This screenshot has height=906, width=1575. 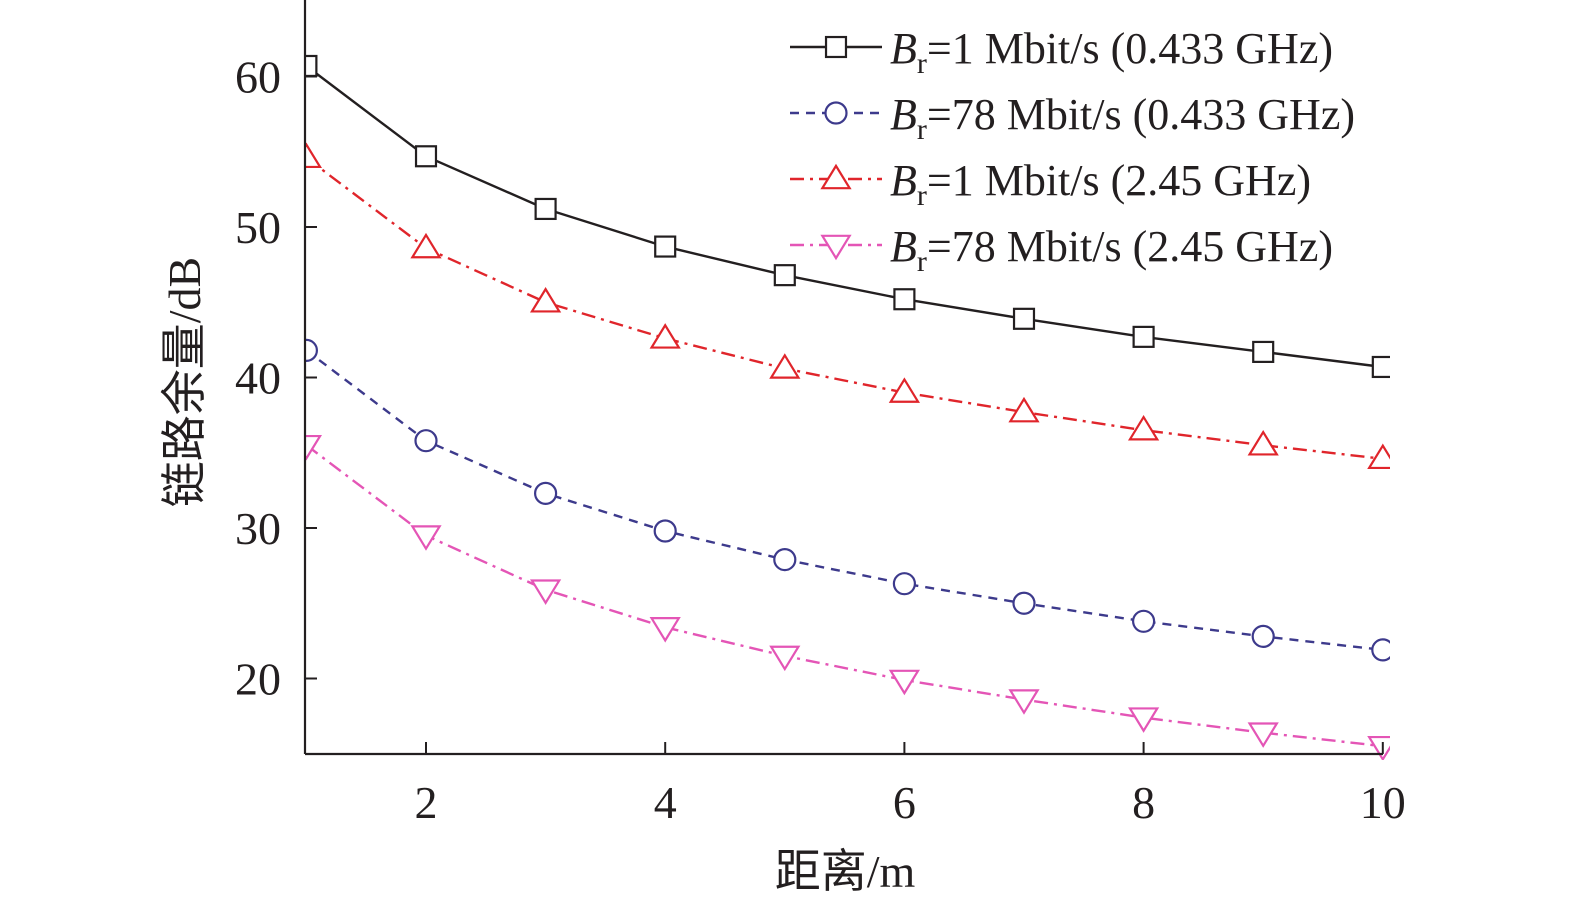 What do you see at coordinates (1111, 250) in the screenshot?
I see `legend-label: Br=78 Mbit/s (2.45 GHz)` at bounding box center [1111, 250].